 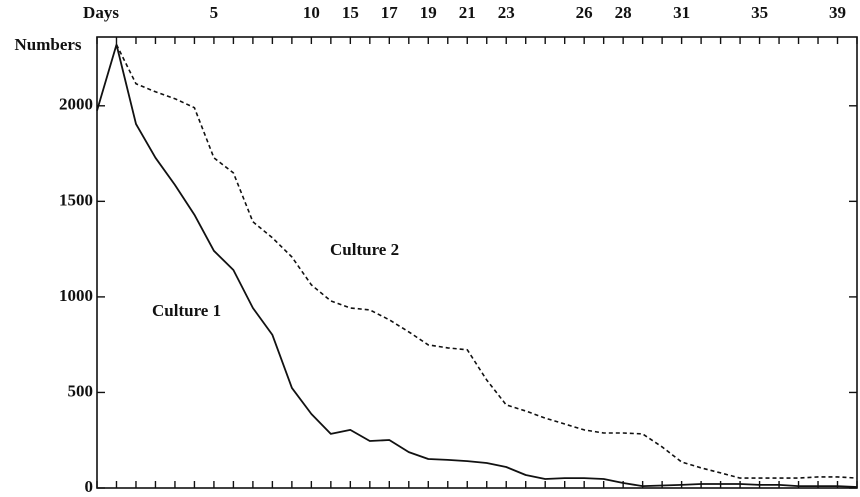 I want to click on y-tick-label: 0, so click(x=89, y=486).